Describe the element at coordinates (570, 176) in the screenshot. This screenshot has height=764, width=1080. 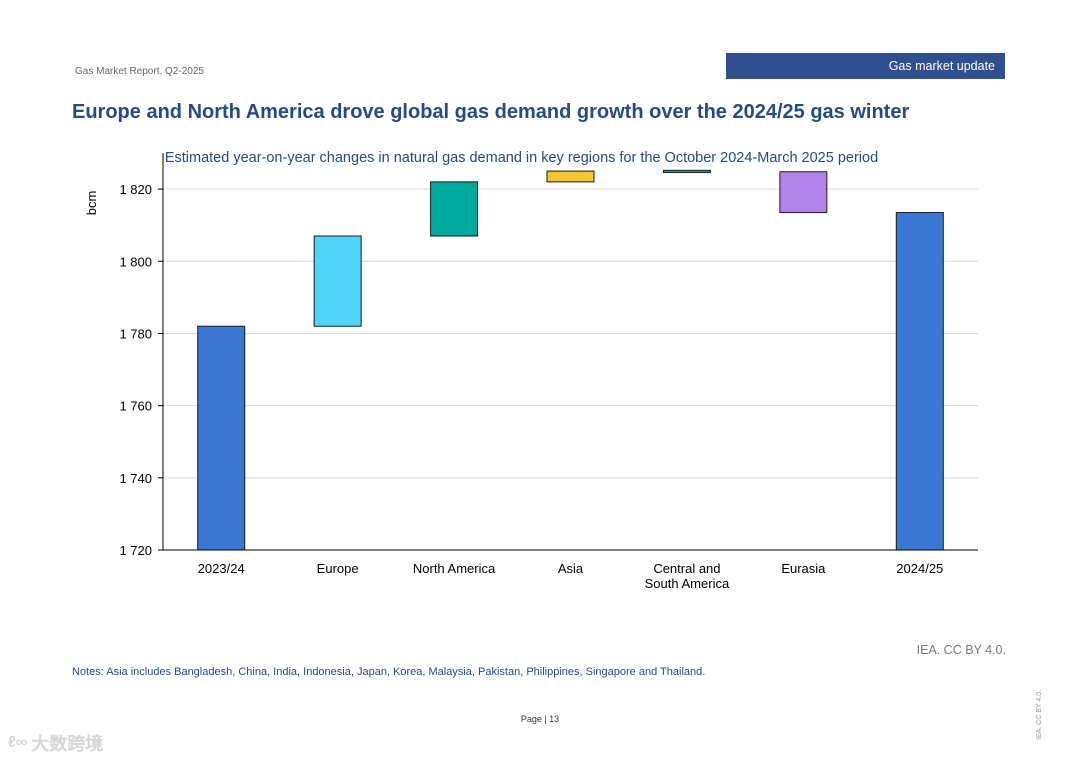
I see `bar-asia` at that location.